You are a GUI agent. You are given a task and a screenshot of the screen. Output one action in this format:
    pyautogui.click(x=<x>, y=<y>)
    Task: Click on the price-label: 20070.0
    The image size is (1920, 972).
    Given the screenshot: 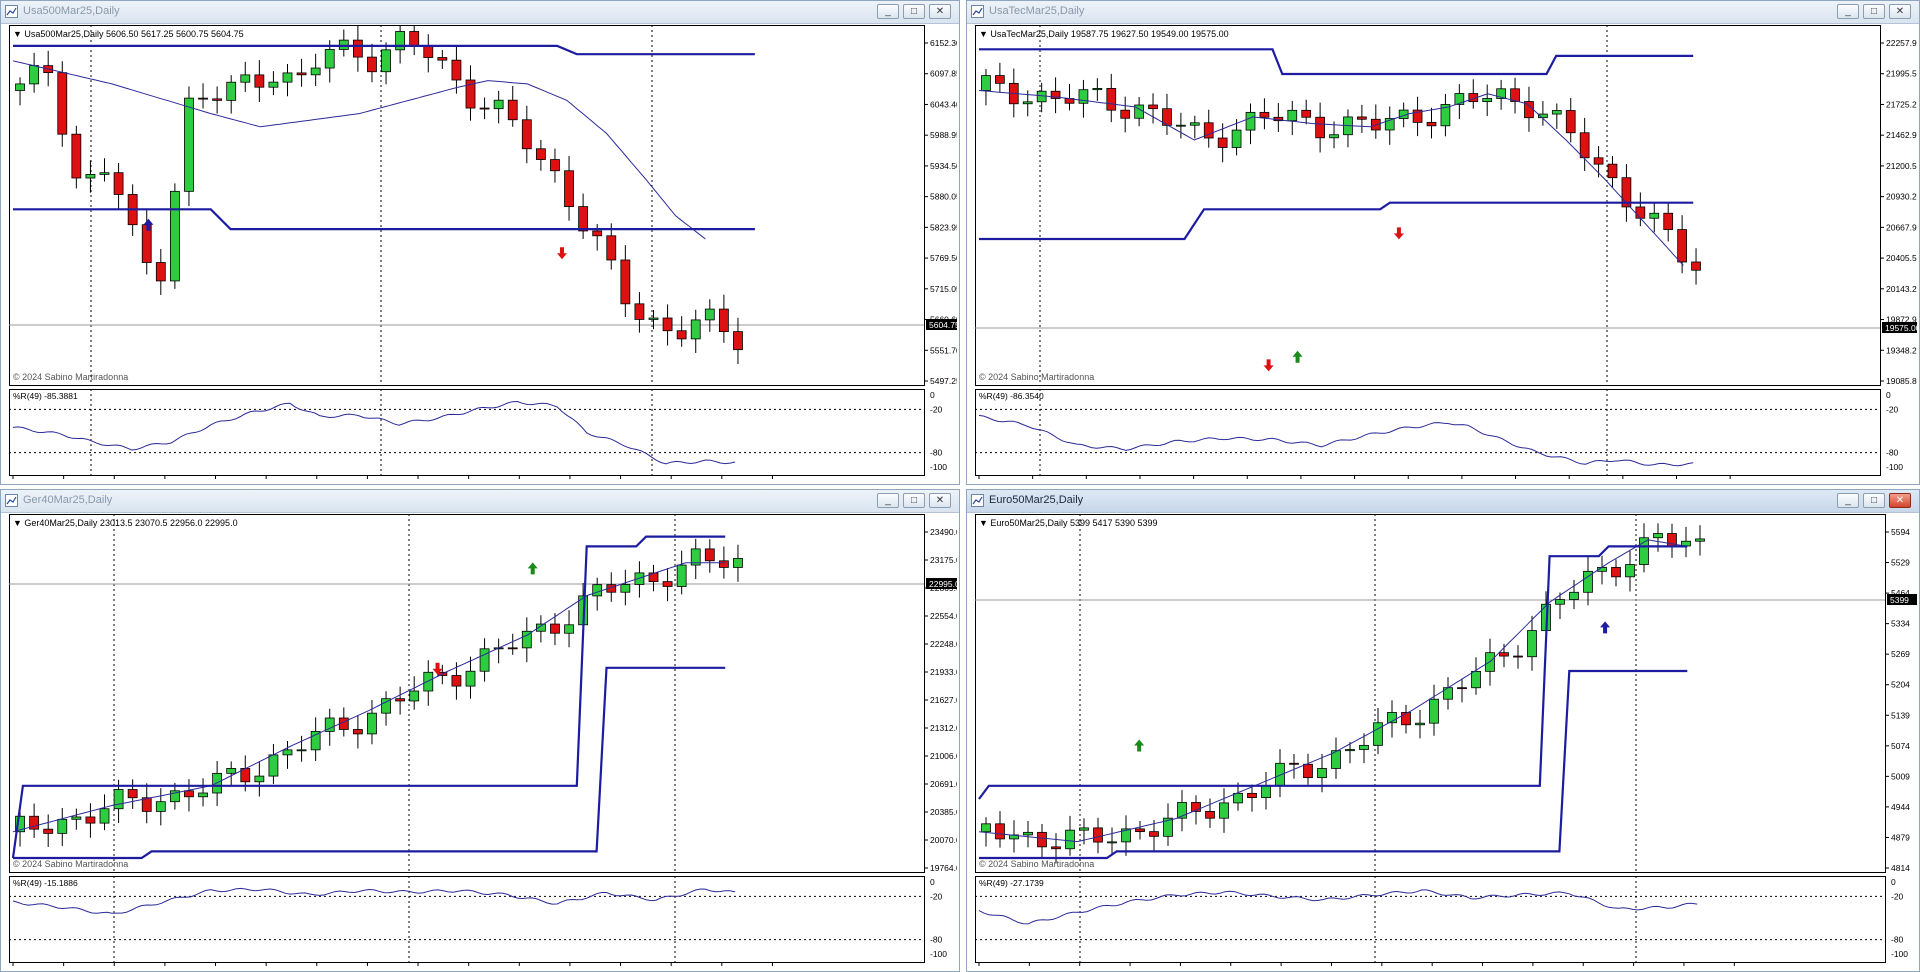 What is the action you would take?
    pyautogui.click(x=943, y=840)
    